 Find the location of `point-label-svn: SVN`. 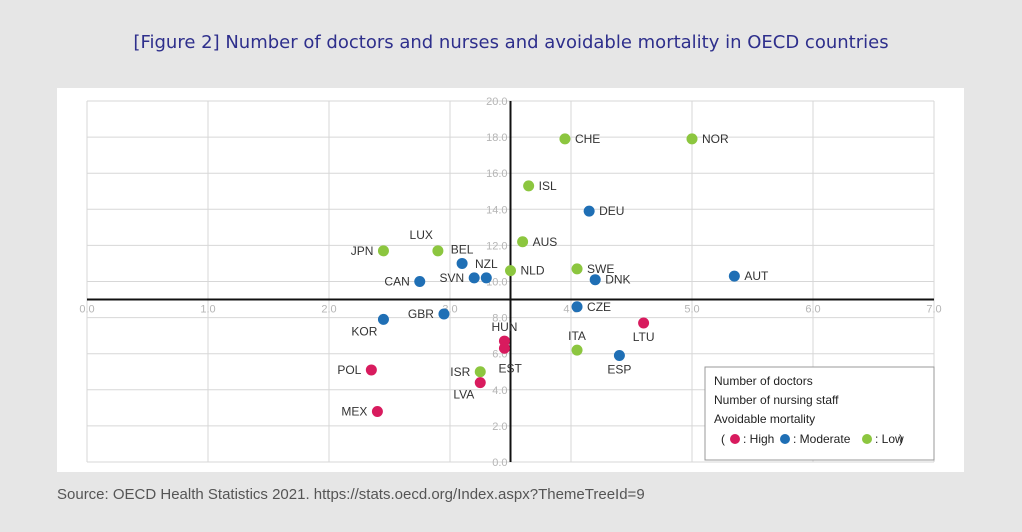

point-label-svn: SVN is located at coordinates (452, 278).